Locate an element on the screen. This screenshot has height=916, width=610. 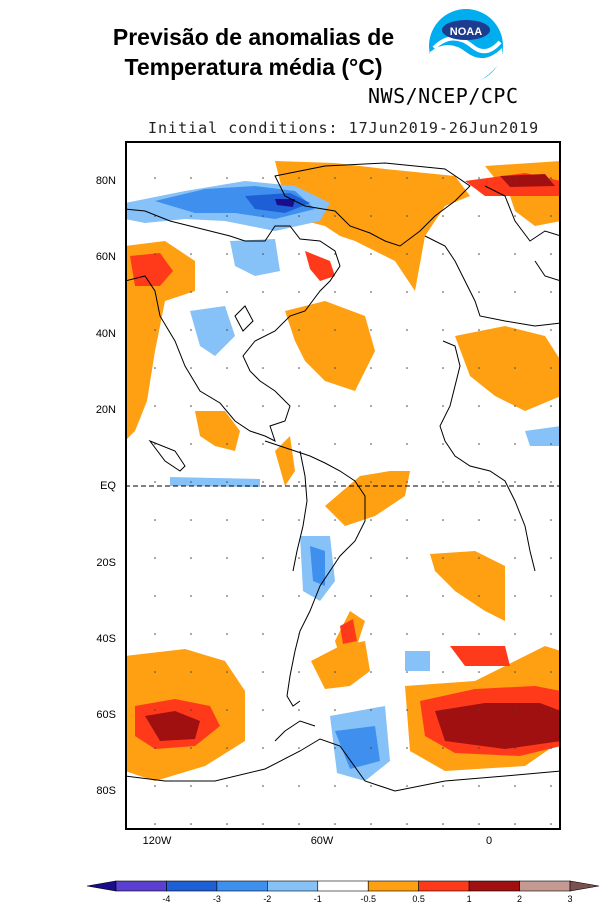
title-line-2: Temperatura média (°C) is located at coordinates (253, 67).